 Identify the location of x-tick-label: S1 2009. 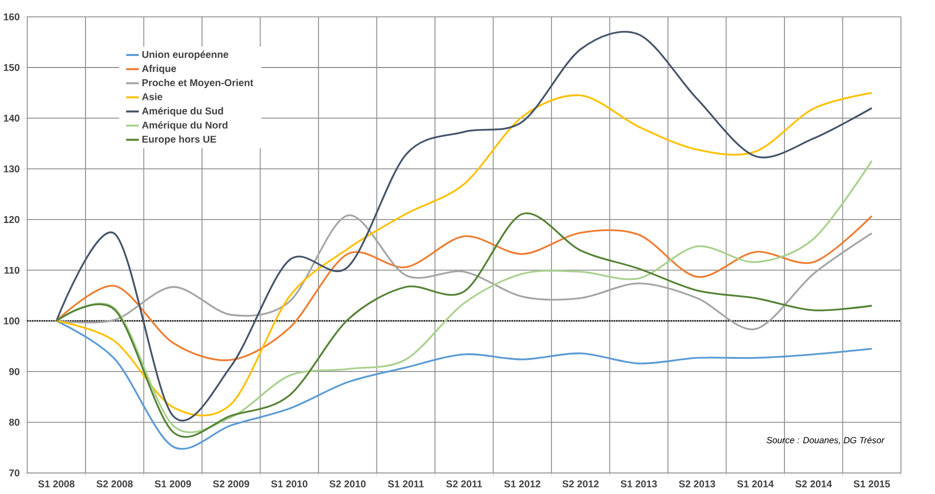
(172, 484).